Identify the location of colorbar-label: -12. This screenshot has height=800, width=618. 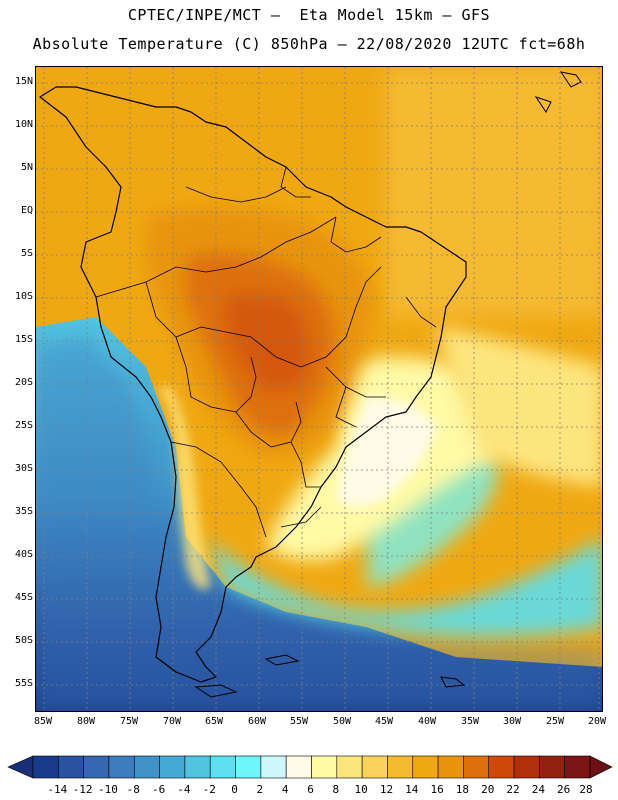
(82, 789).